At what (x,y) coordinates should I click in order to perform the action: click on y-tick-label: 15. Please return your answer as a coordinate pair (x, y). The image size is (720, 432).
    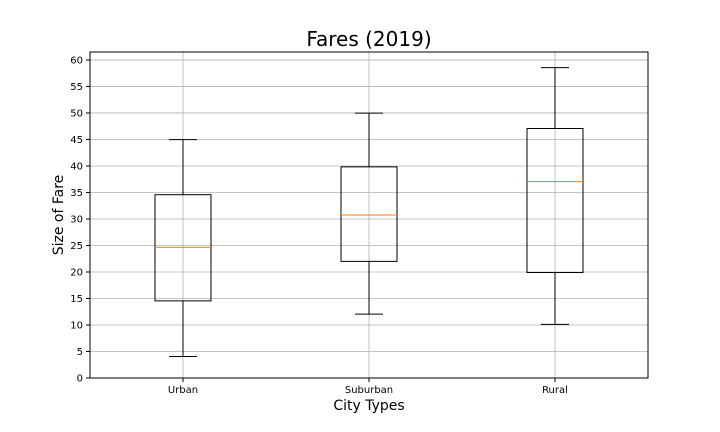
    Looking at the image, I should click on (76, 299).